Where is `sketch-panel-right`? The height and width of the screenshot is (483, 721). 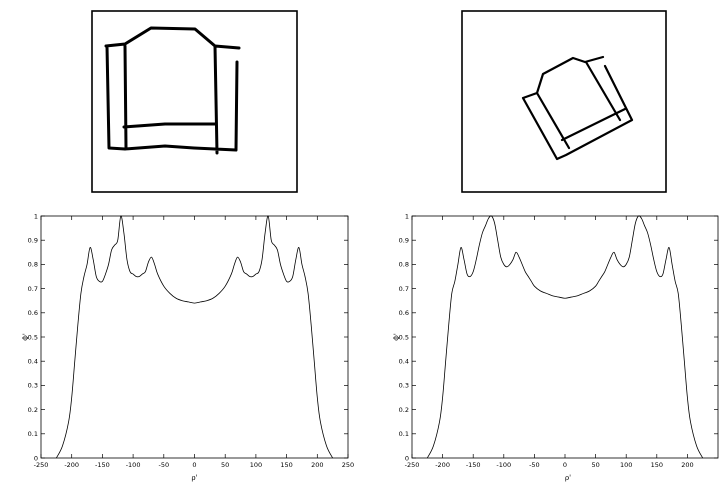 sketch-panel-right is located at coordinates (564, 101).